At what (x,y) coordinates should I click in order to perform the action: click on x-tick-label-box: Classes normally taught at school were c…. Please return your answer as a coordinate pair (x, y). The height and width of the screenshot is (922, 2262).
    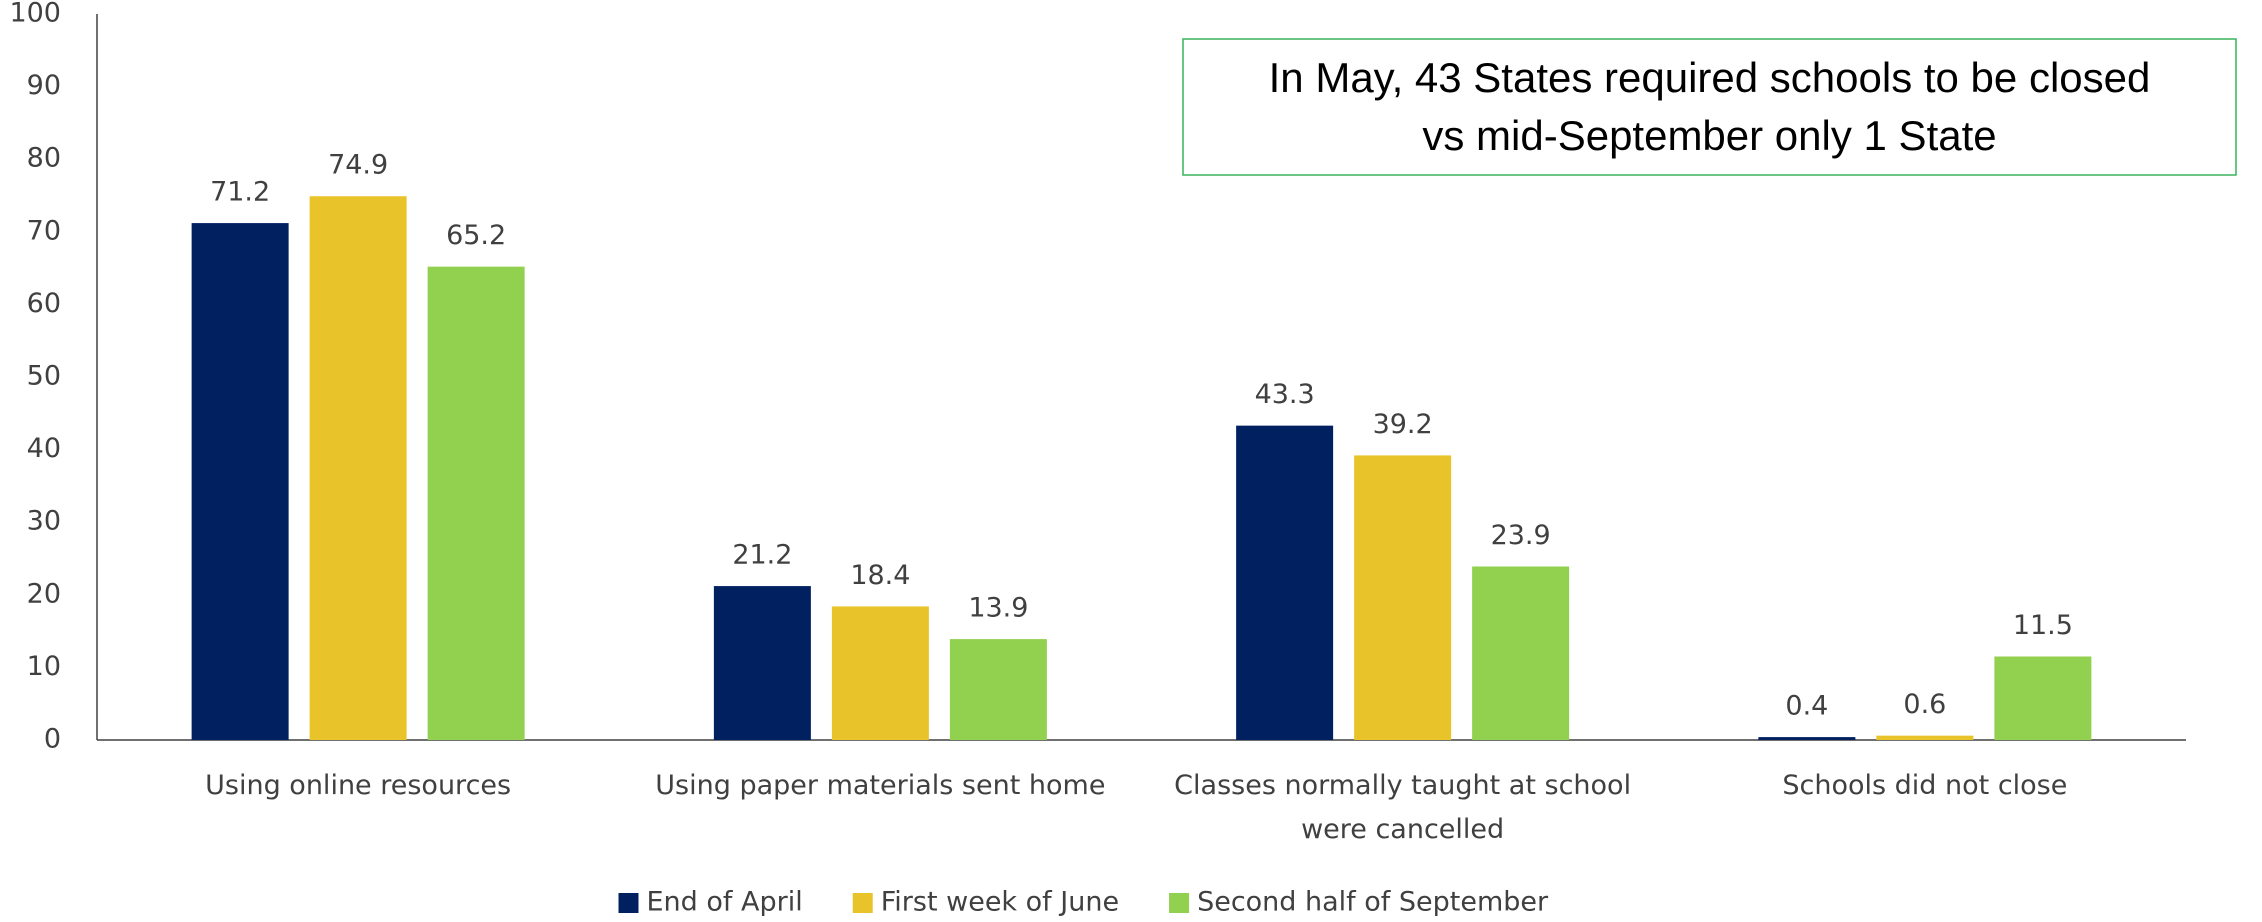
    Looking at the image, I should click on (1403, 807).